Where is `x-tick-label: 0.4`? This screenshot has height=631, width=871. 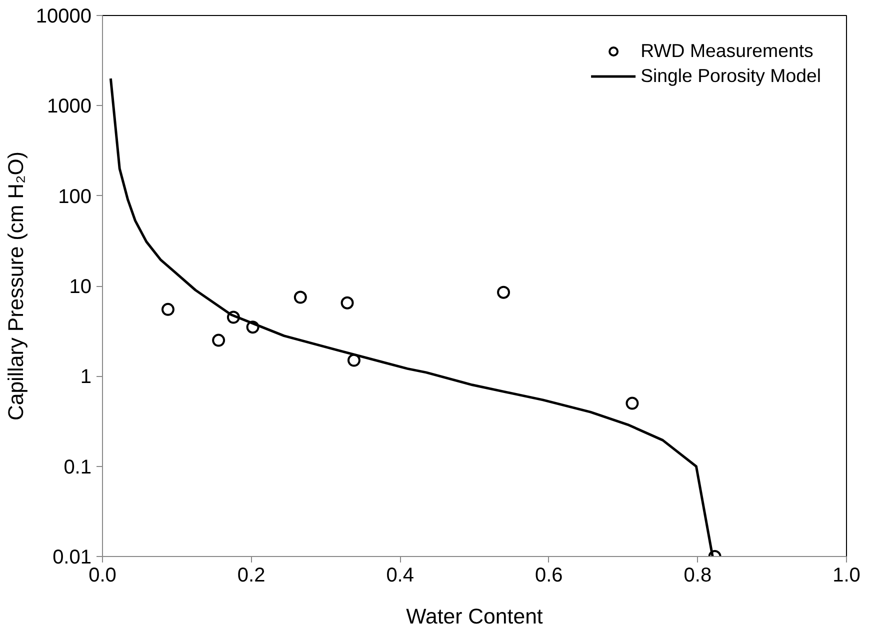 x-tick-label: 0.4 is located at coordinates (400, 575).